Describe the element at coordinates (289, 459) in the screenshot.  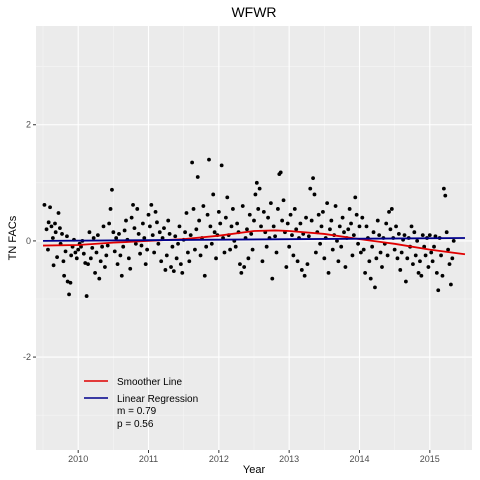
I see `x-tick-label: 2013` at that location.